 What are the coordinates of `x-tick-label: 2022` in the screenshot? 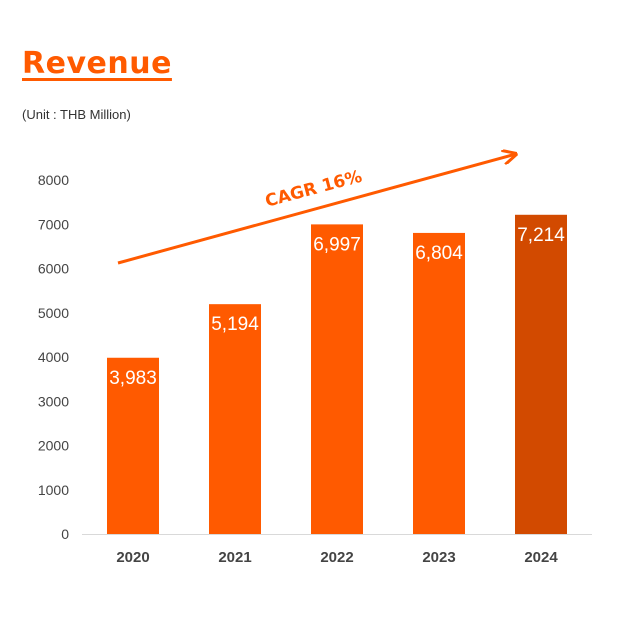 It's located at (336, 557).